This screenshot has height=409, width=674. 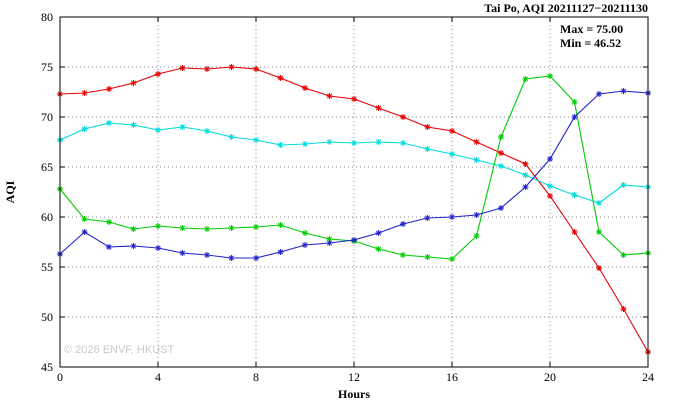 I want to click on x-tick-label: 8, so click(x=256, y=377).